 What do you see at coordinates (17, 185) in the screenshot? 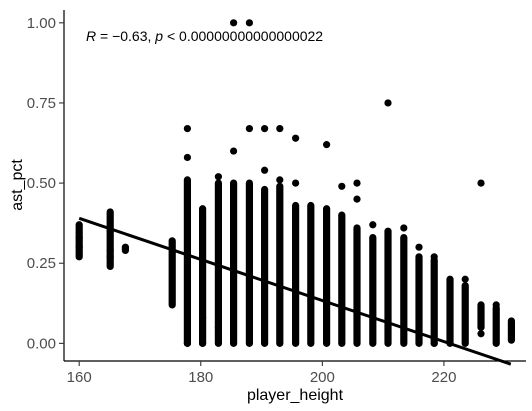
I see `y-axis-title: ast_pct` at bounding box center [17, 185].